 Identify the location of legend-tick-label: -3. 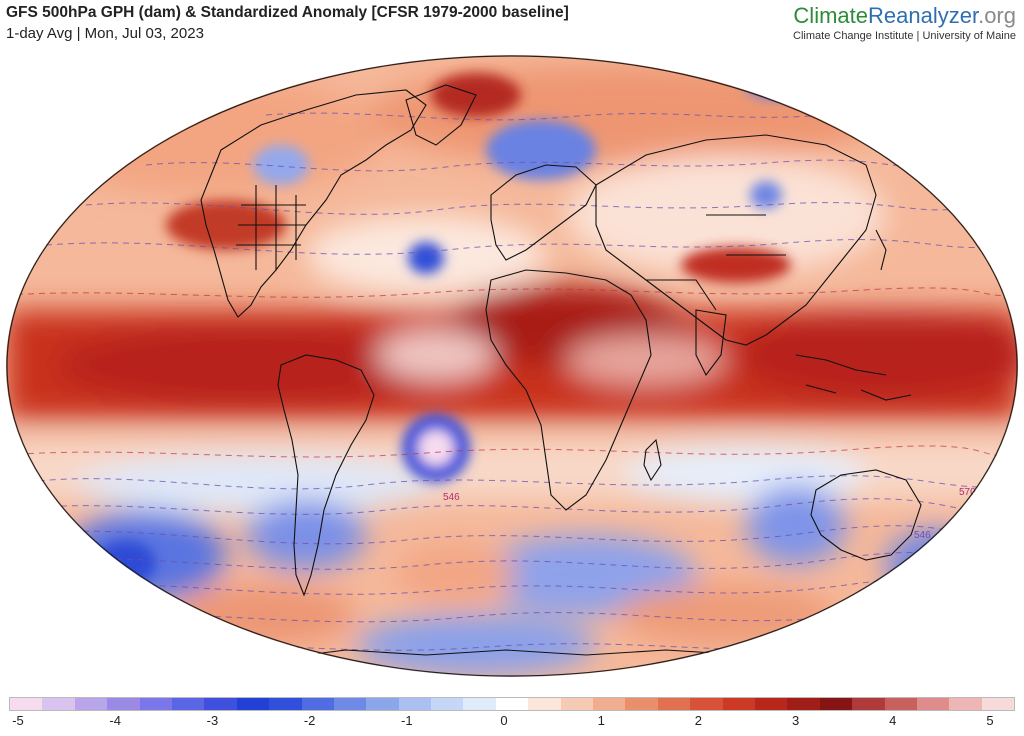
(212, 720).